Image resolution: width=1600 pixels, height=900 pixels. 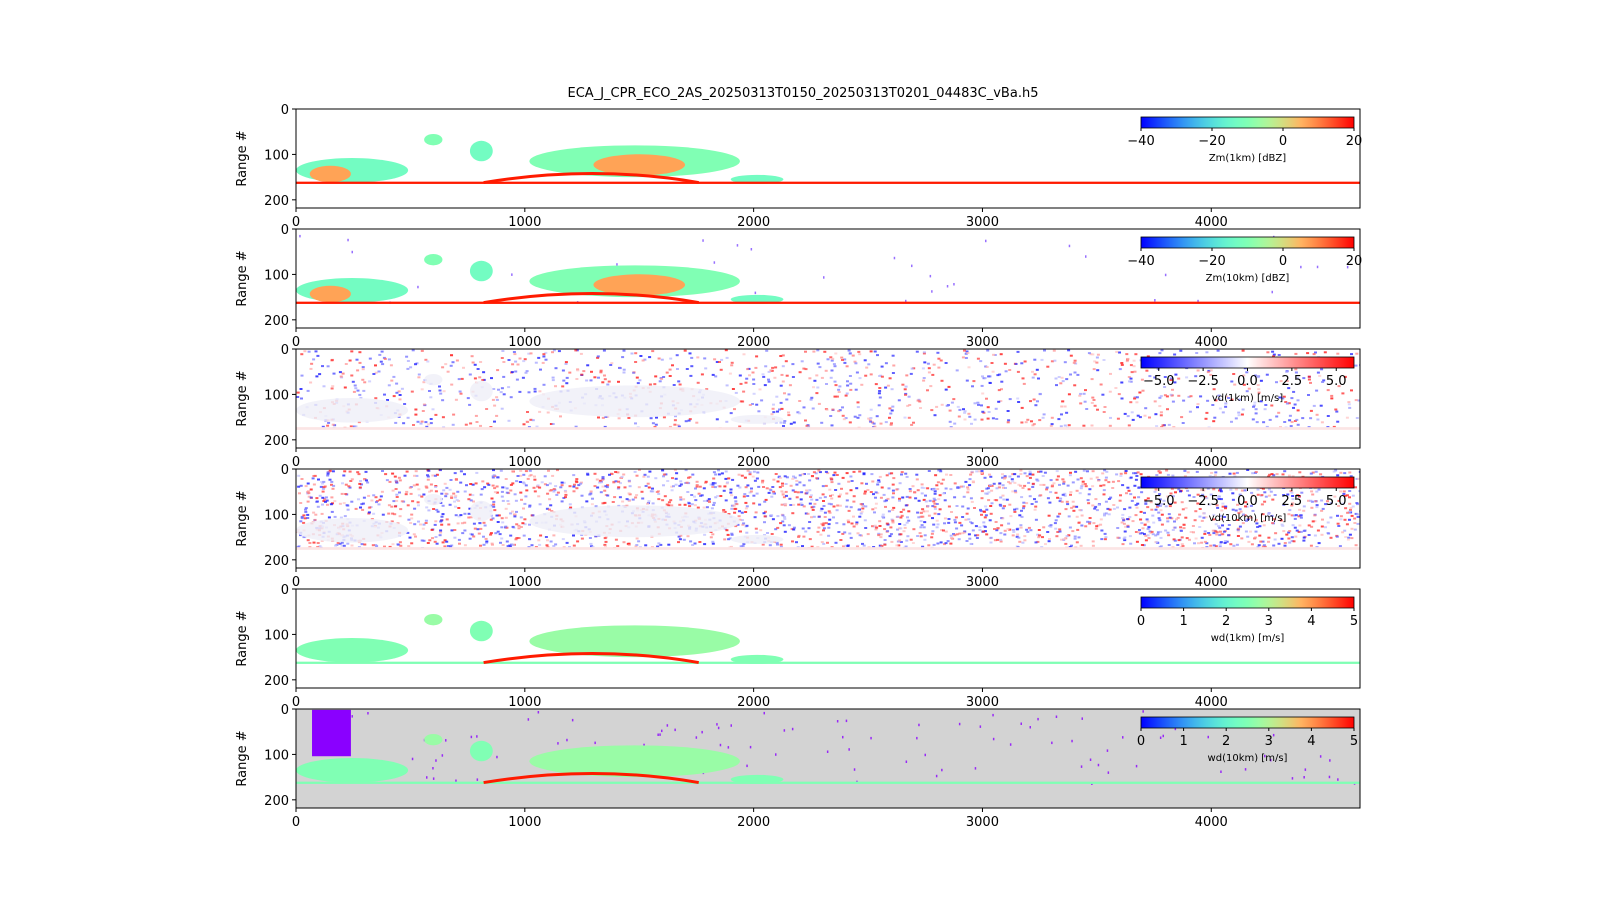 What do you see at coordinates (1248, 518) in the screenshot?
I see `colorbar-label: vd(10km) [m/s]` at bounding box center [1248, 518].